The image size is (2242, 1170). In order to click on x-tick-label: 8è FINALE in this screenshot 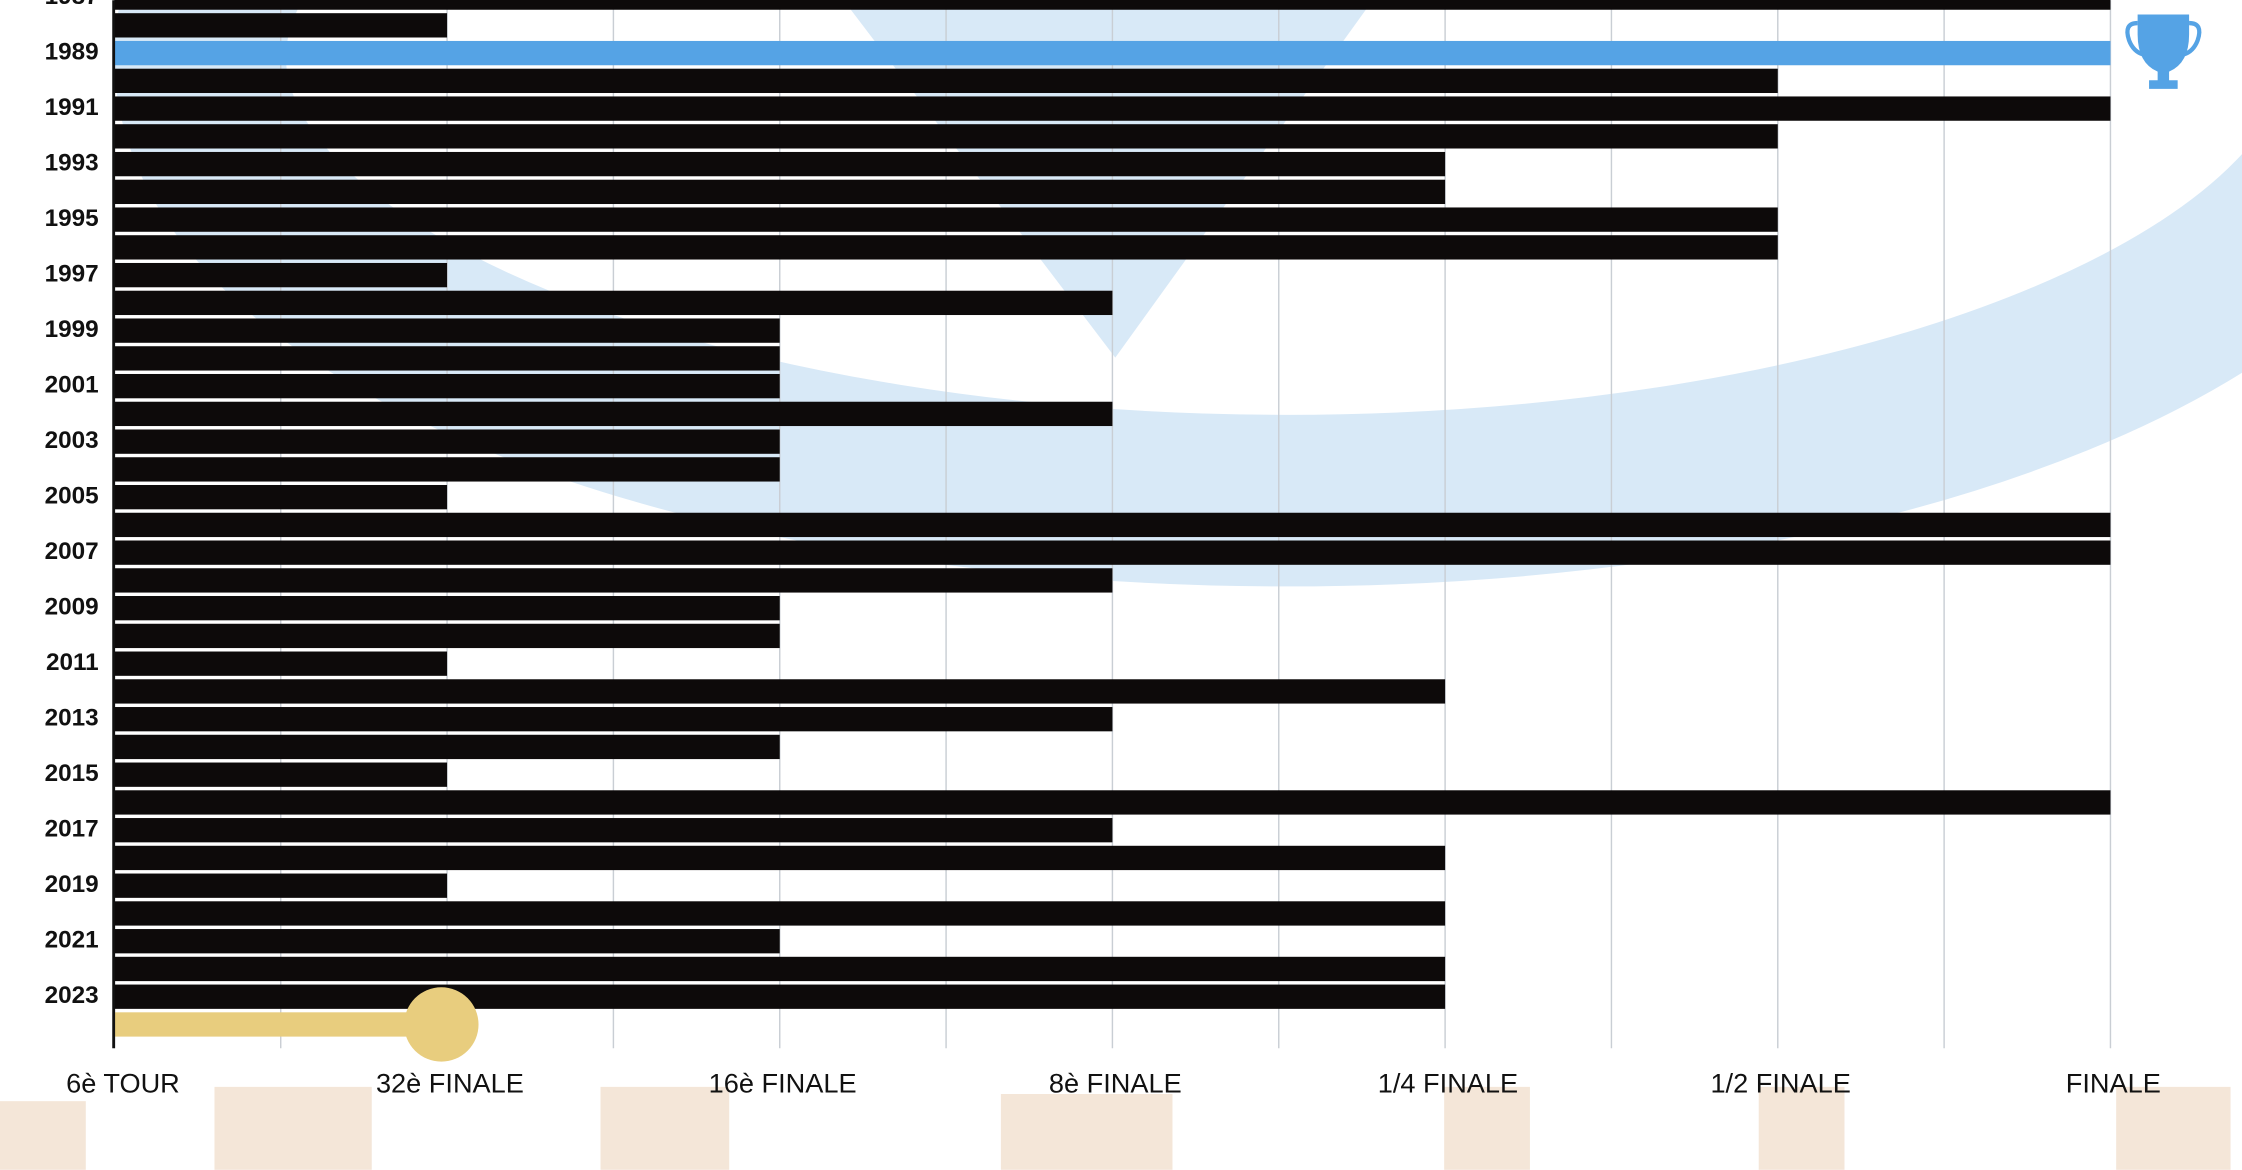, I will do `click(1115, 1083)`.